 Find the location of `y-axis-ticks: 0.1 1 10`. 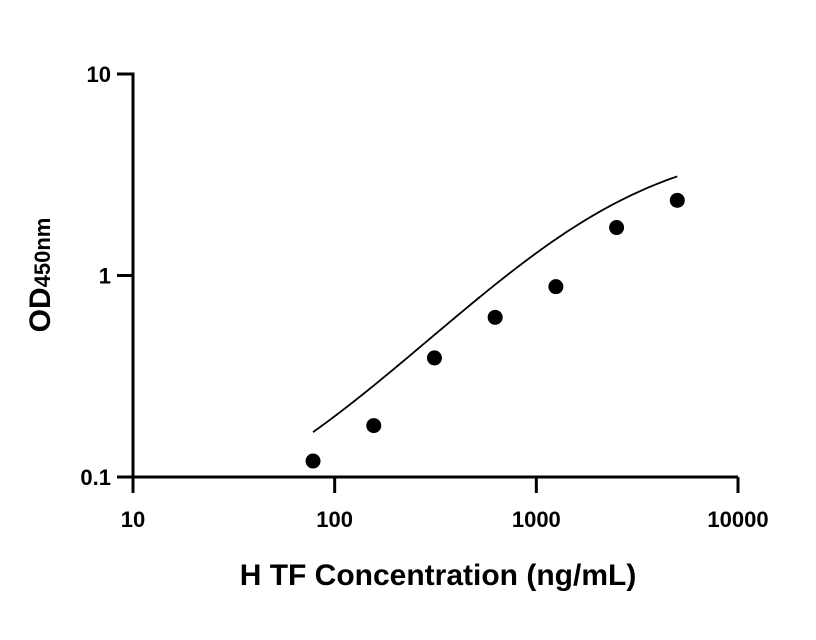

y-axis-ticks: 0.1 1 10 is located at coordinates (106, 276).